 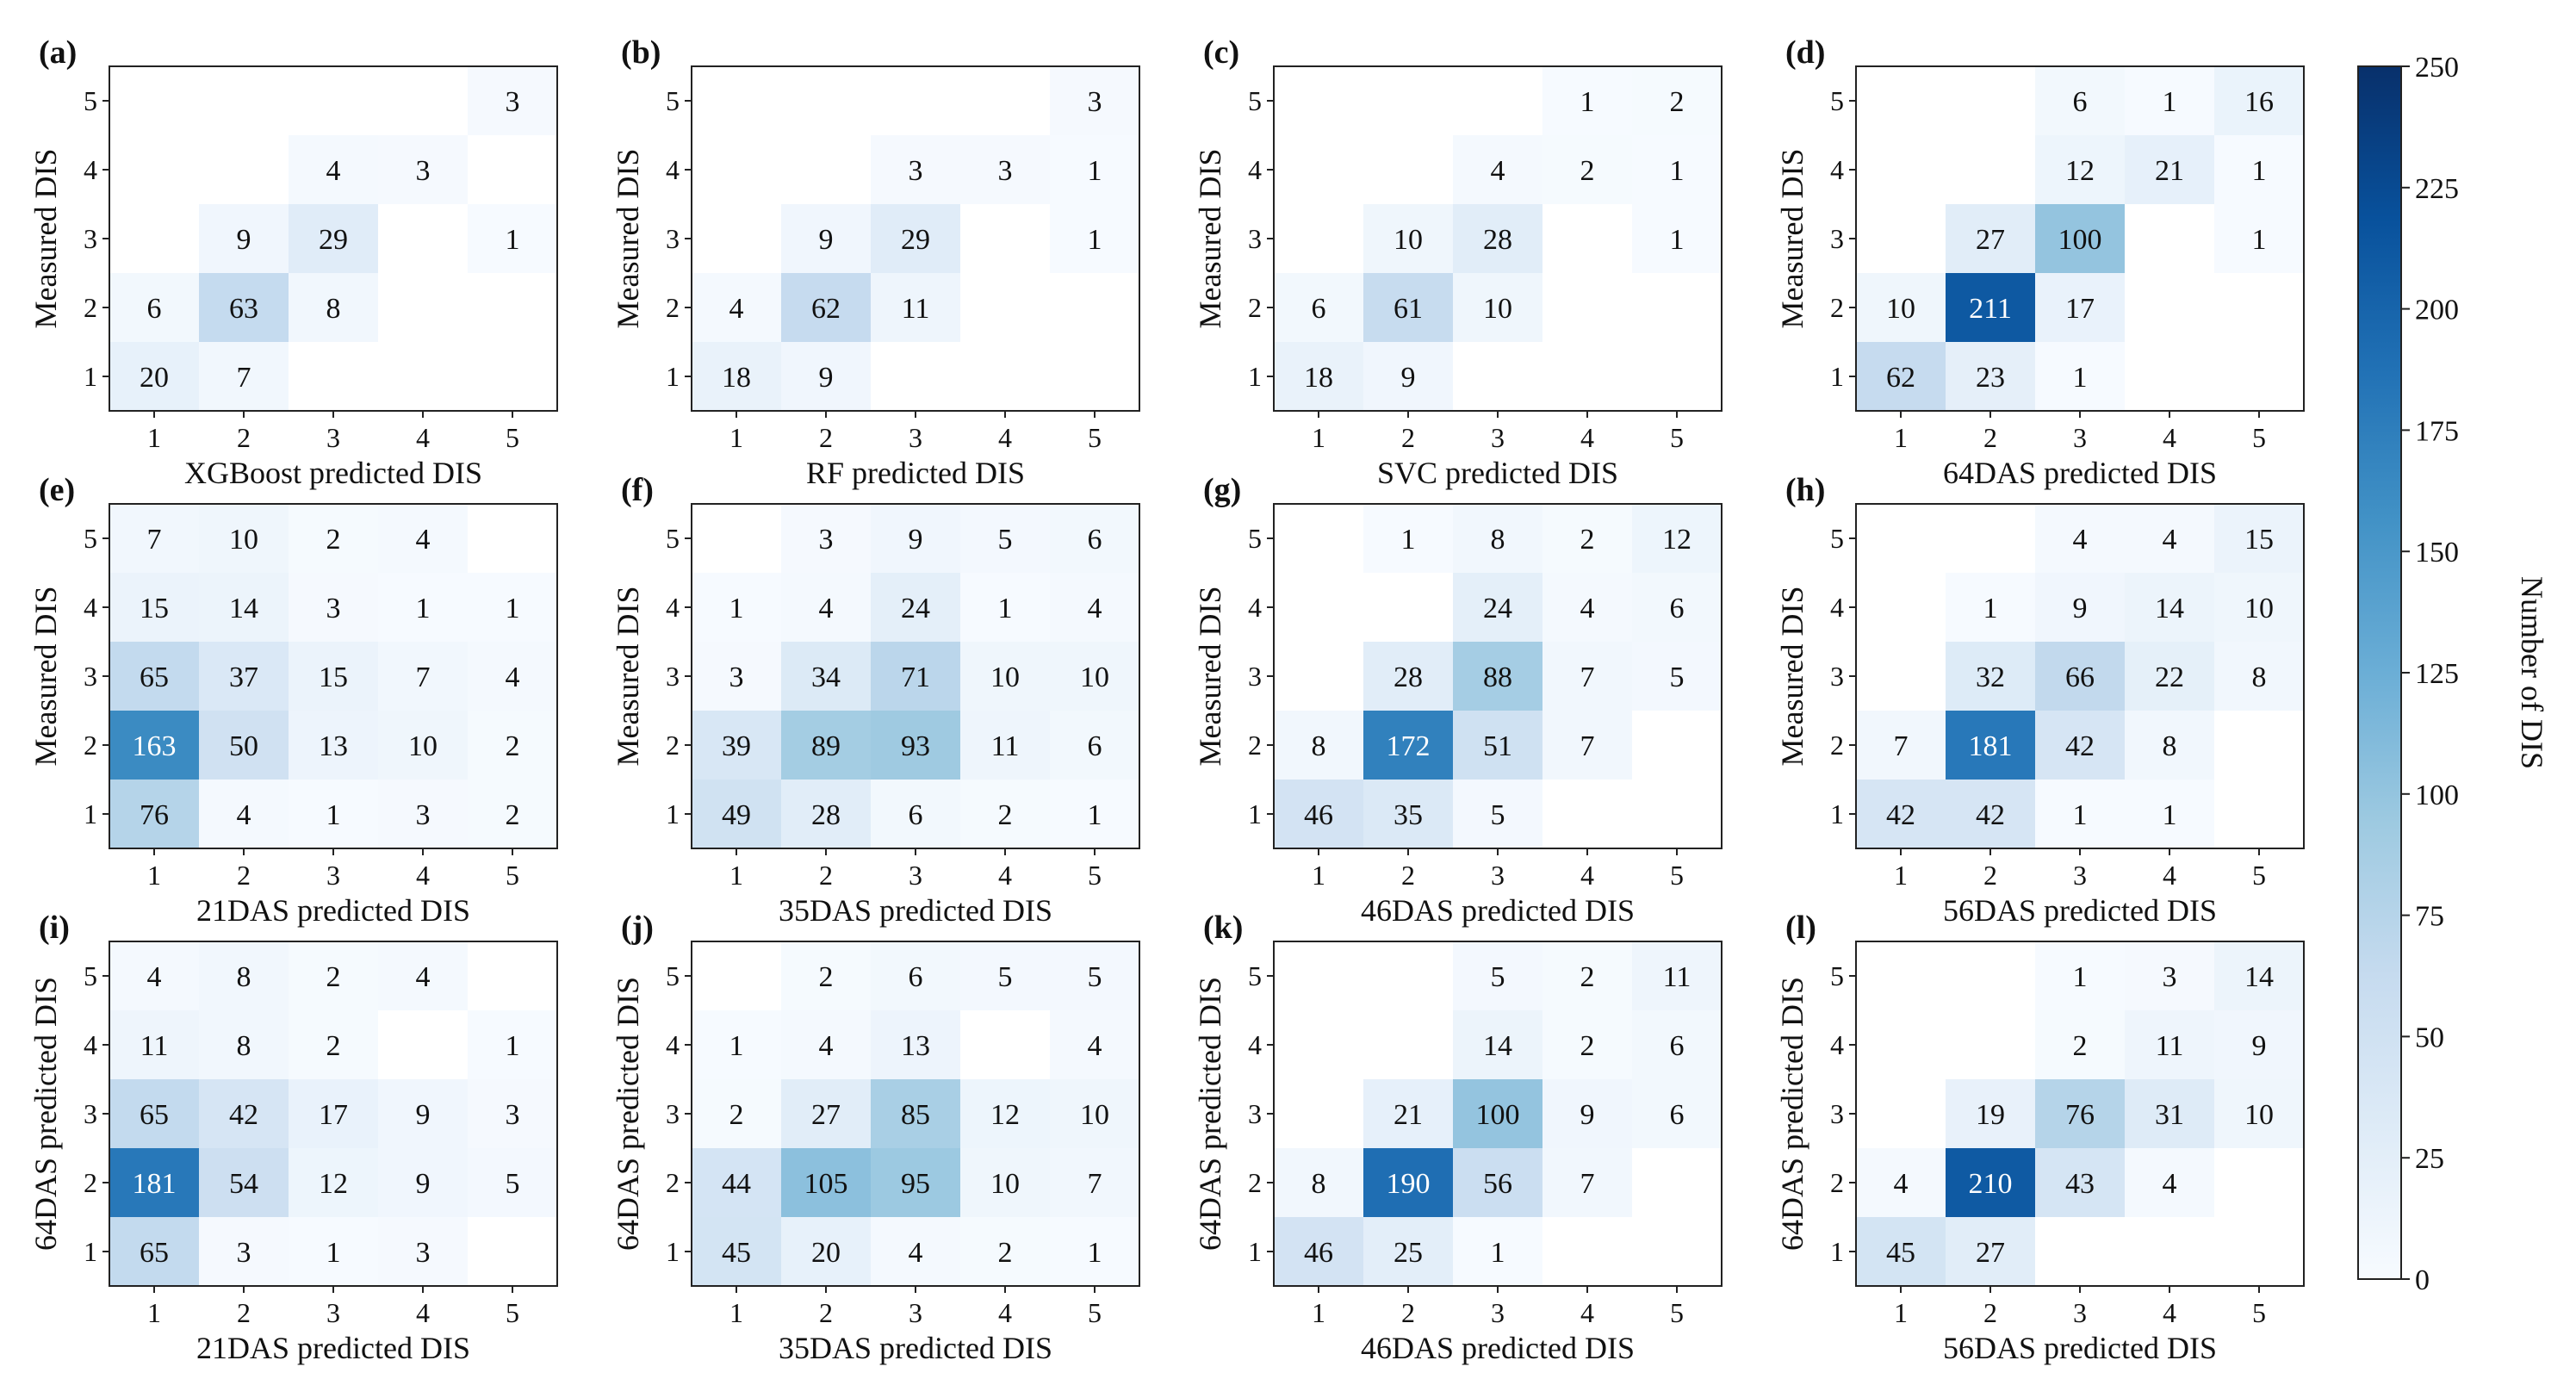 What do you see at coordinates (2437, 795) in the screenshot?
I see `colorbar-tick-label: 100` at bounding box center [2437, 795].